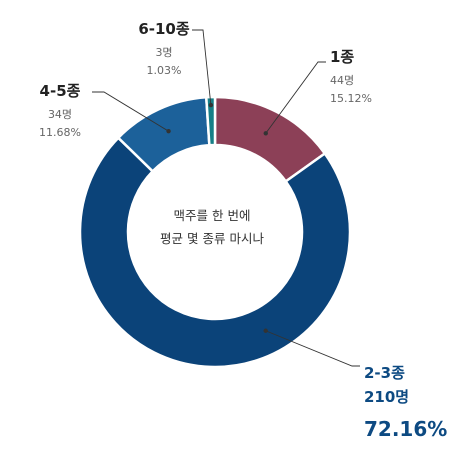  Describe the element at coordinates (351, 98) in the screenshot. I see `slice-percent-1: 15.12%` at that location.